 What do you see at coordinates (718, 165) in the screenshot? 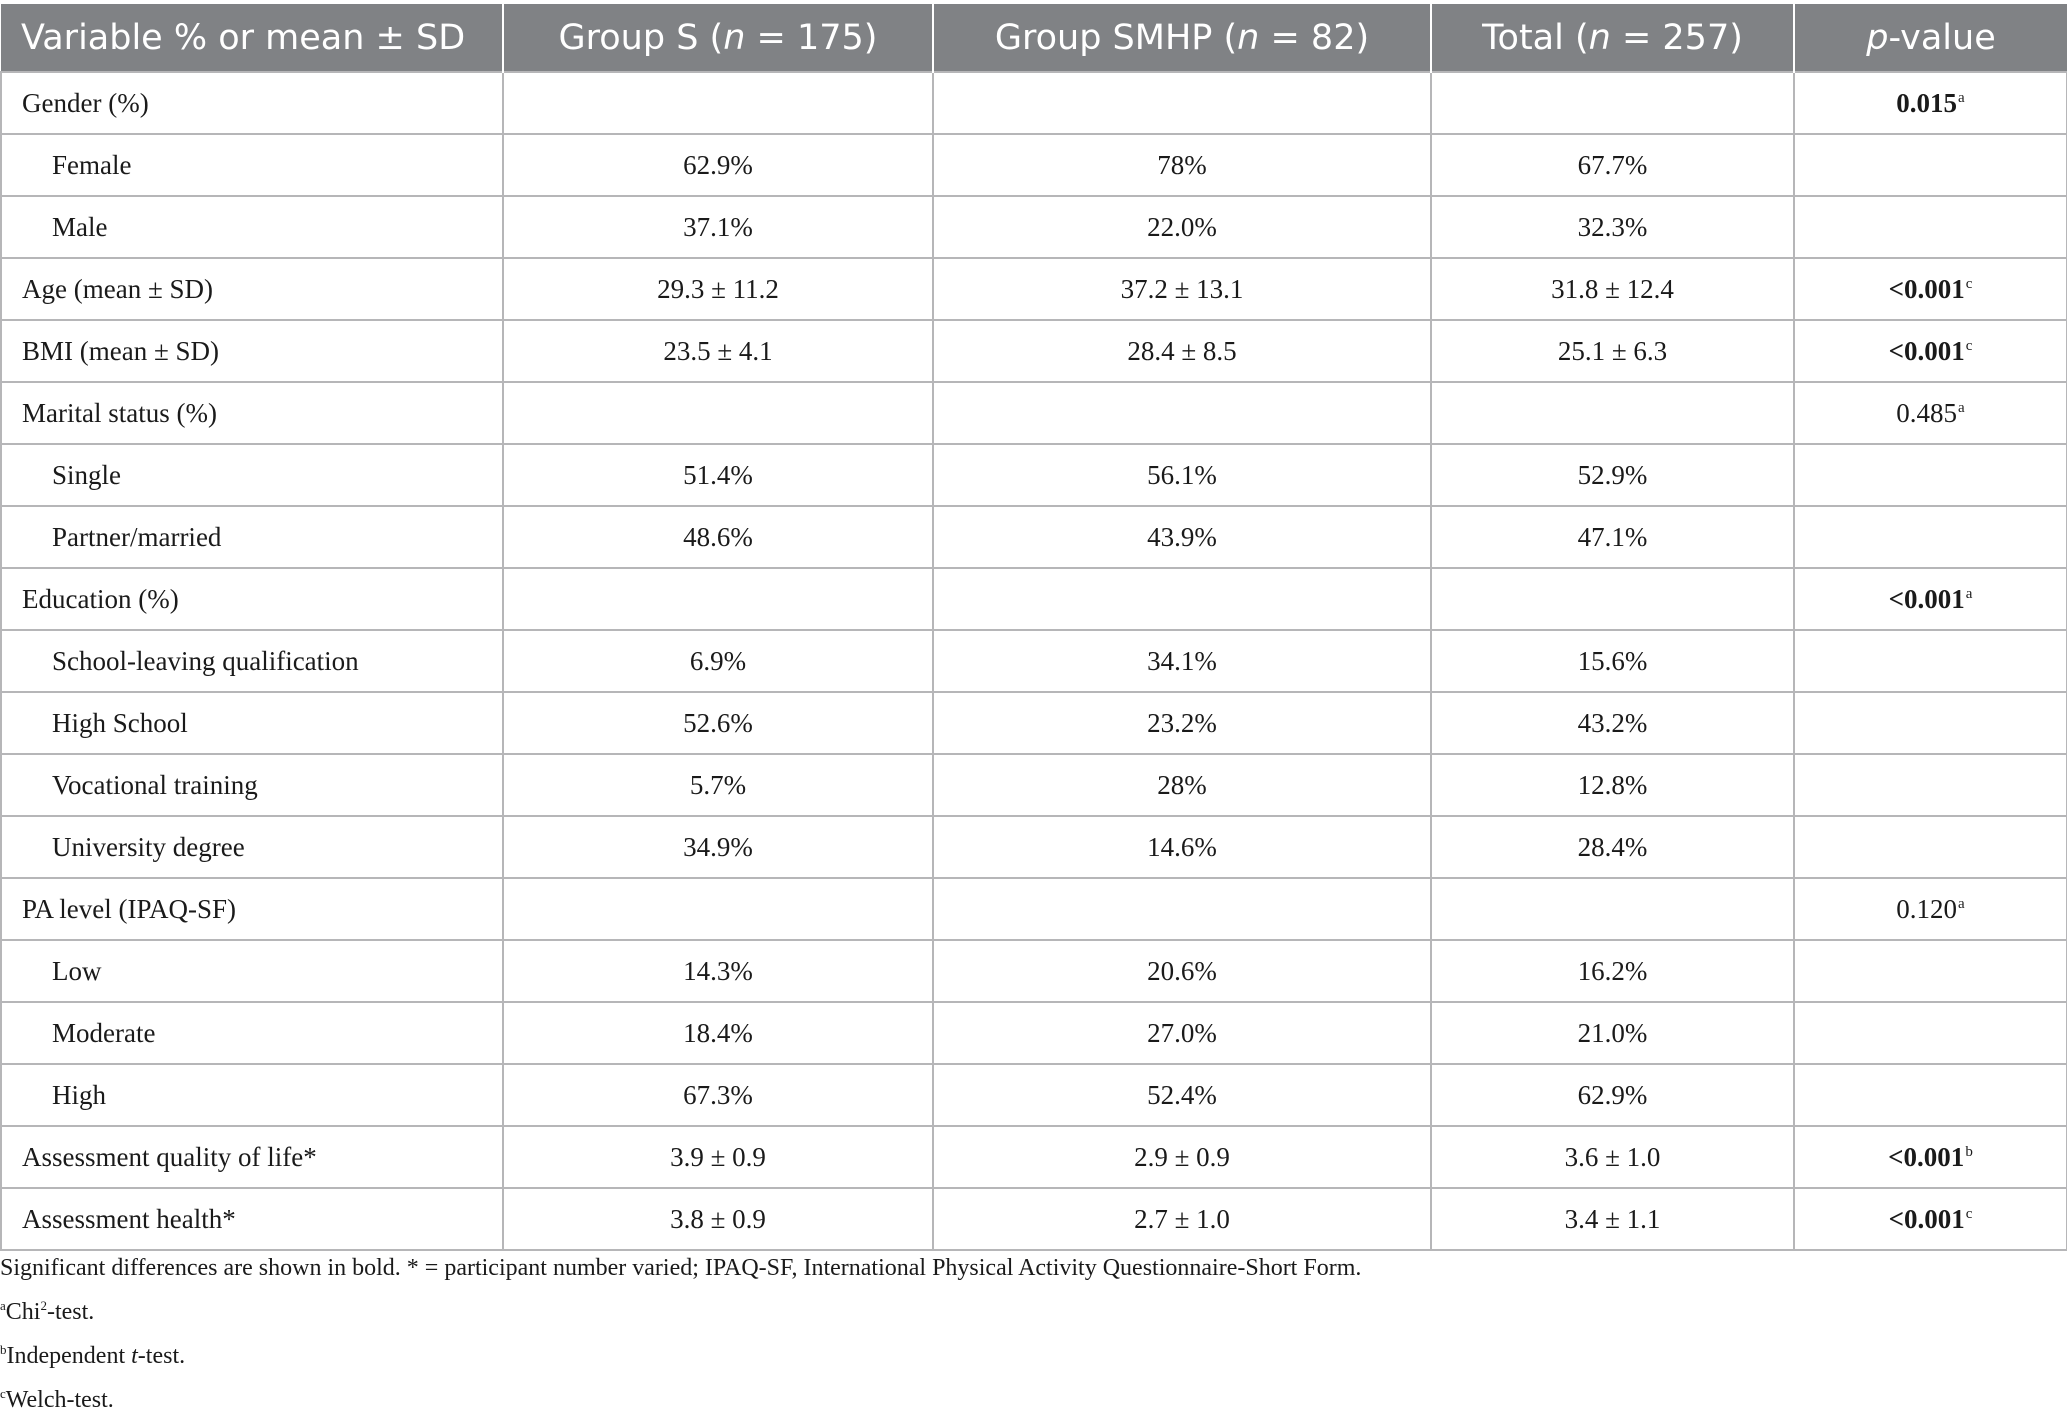
I see `cell-group-s: 62.9%` at bounding box center [718, 165].